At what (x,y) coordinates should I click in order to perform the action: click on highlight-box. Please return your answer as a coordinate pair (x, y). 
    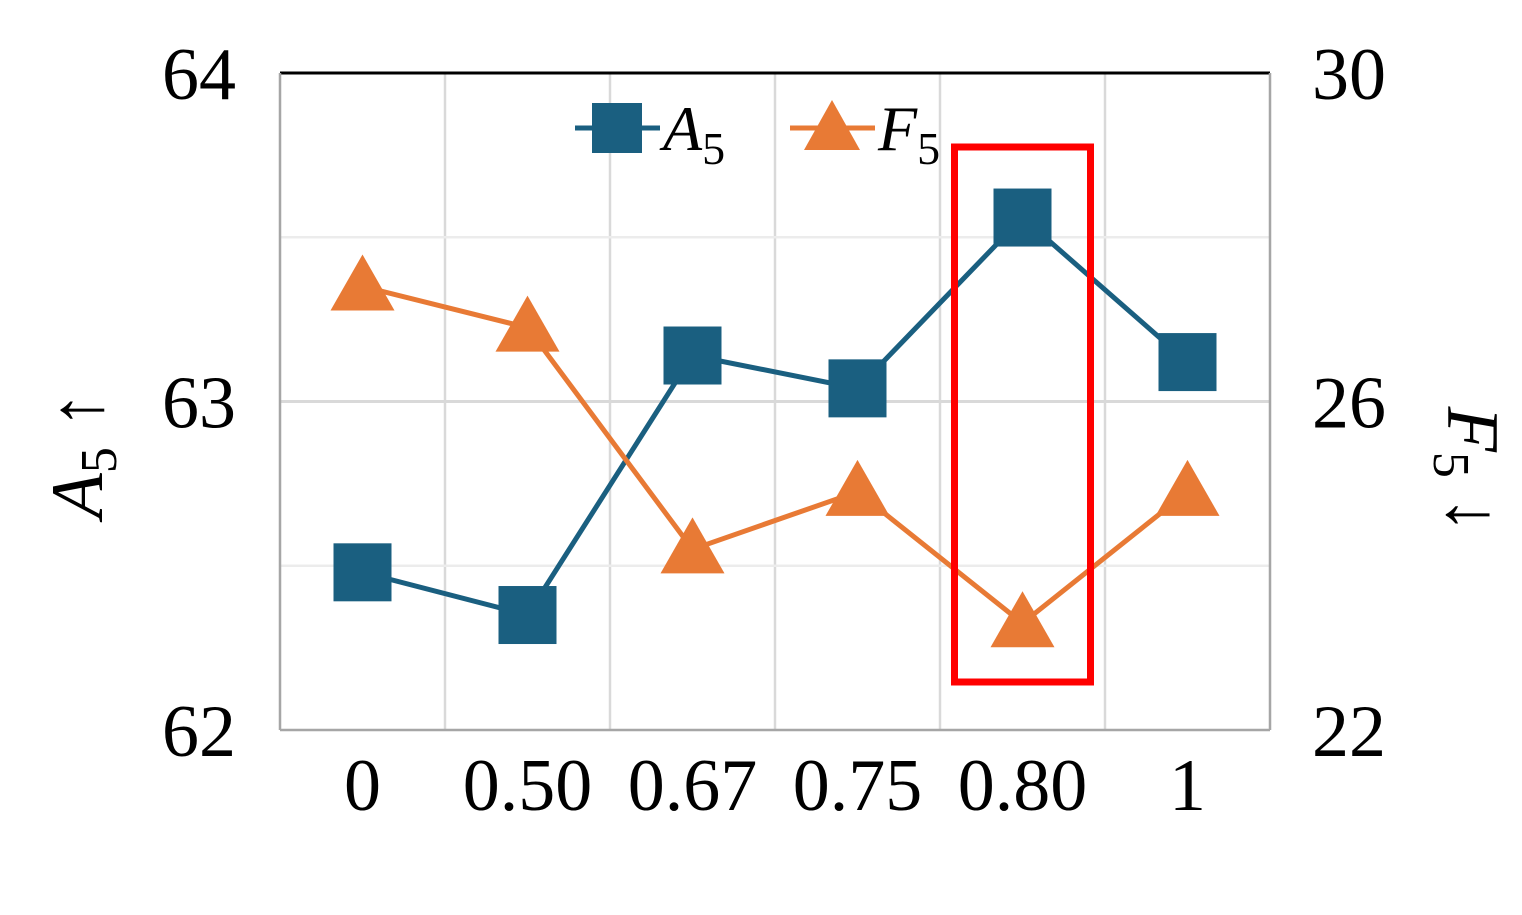
    Looking at the image, I should click on (1022, 414).